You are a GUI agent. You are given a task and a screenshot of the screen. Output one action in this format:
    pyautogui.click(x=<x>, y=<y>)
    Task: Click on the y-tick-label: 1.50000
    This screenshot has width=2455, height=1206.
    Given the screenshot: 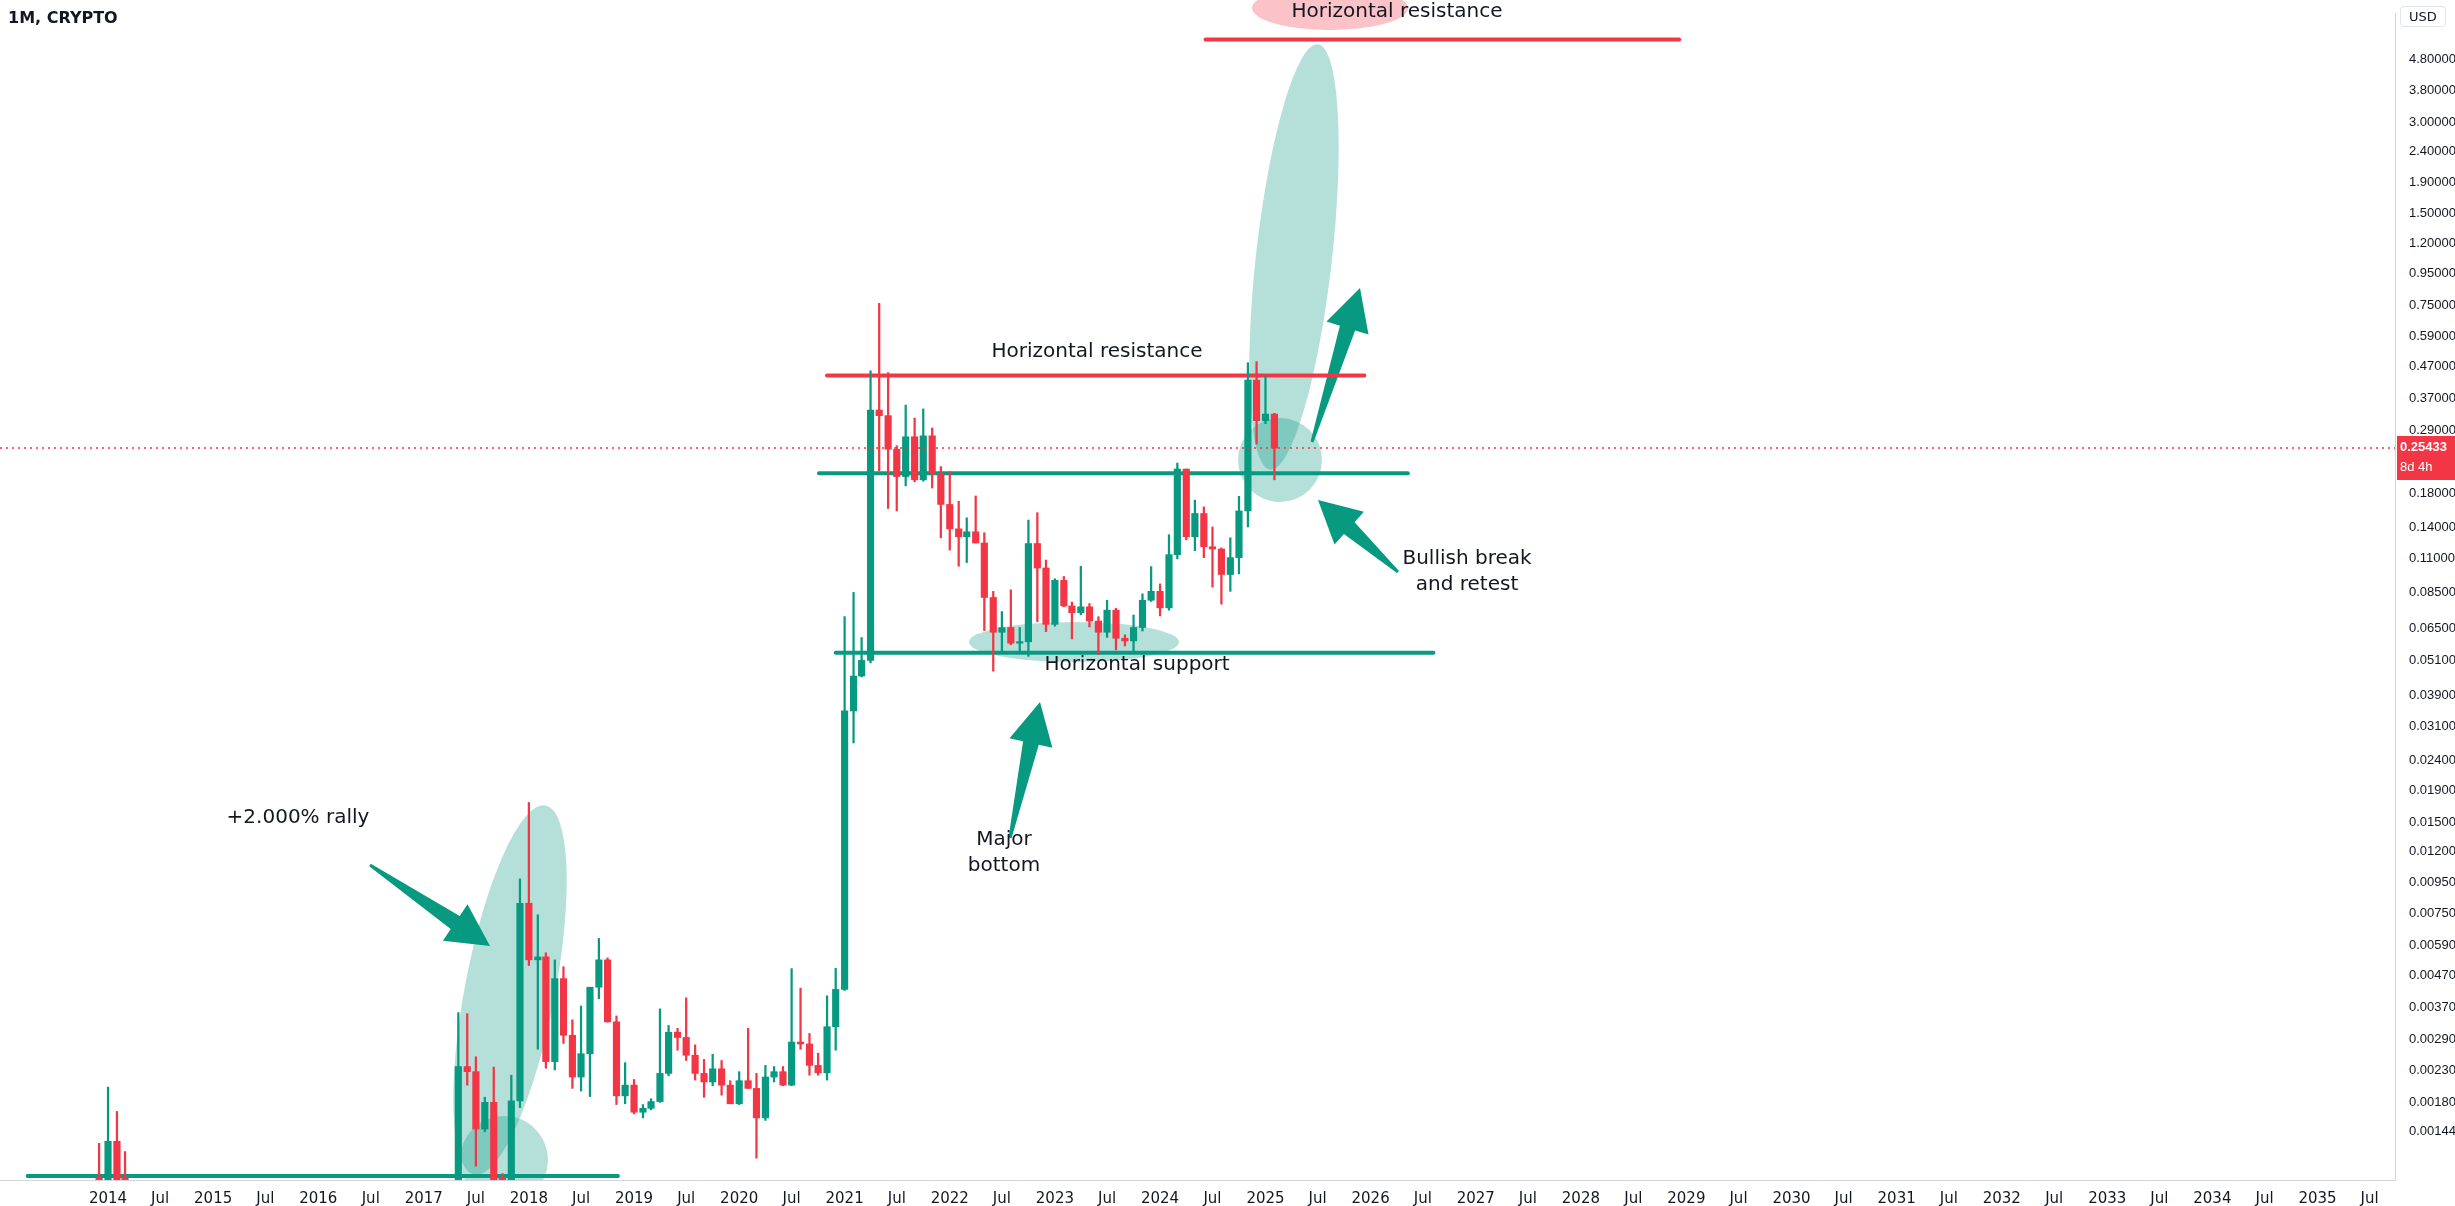 What is the action you would take?
    pyautogui.click(x=2432, y=213)
    